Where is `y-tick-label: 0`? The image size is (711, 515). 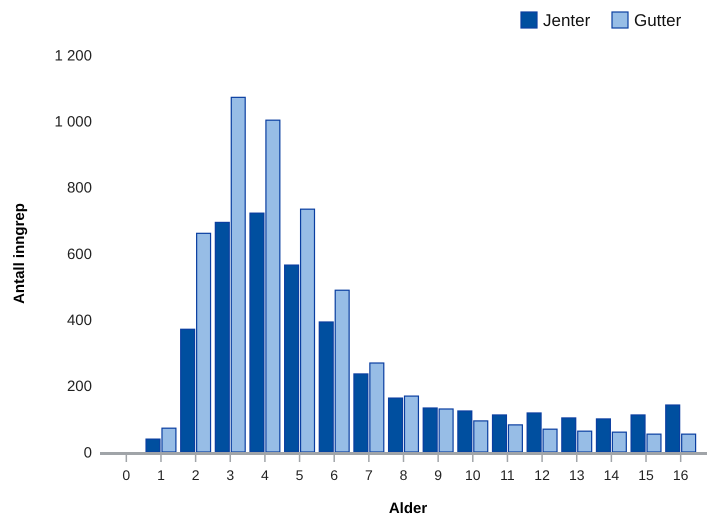
y-tick-label: 0 is located at coordinates (88, 453).